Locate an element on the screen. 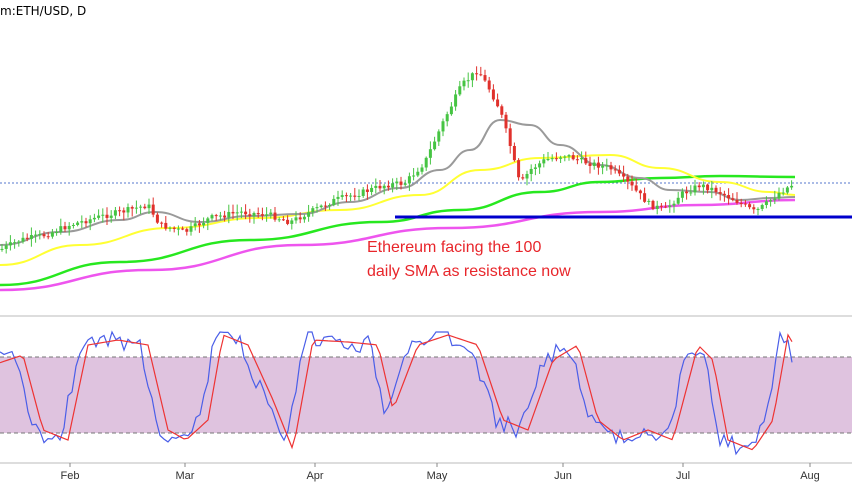 Image resolution: width=852 pixels, height=485 pixels. x-tick-label: May is located at coordinates (437, 476).